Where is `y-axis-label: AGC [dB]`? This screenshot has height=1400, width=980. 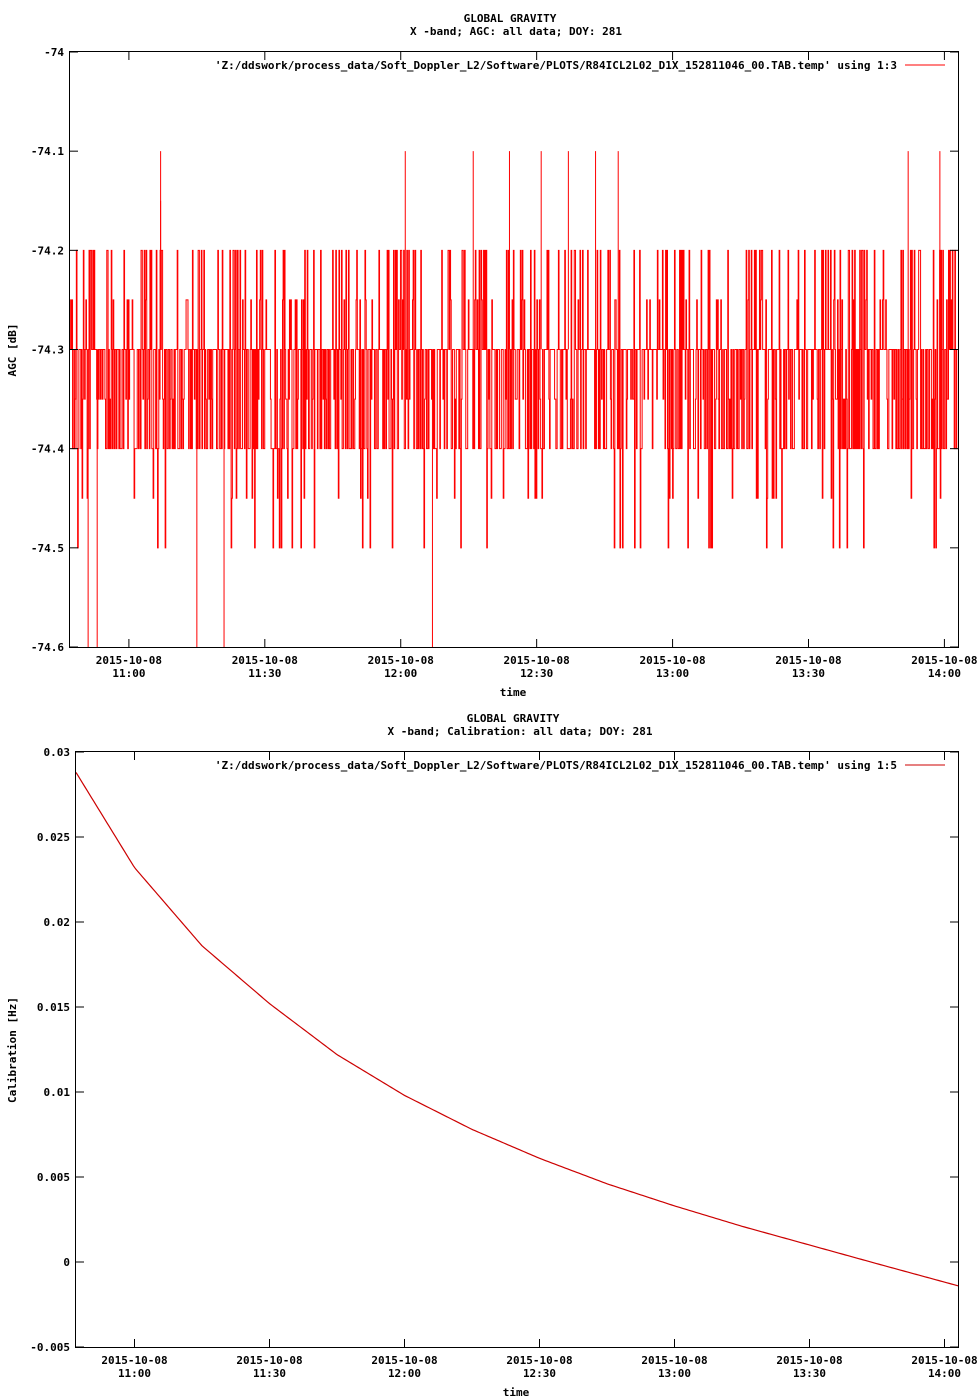
y-axis-label: AGC [dB] is located at coordinates (12, 350).